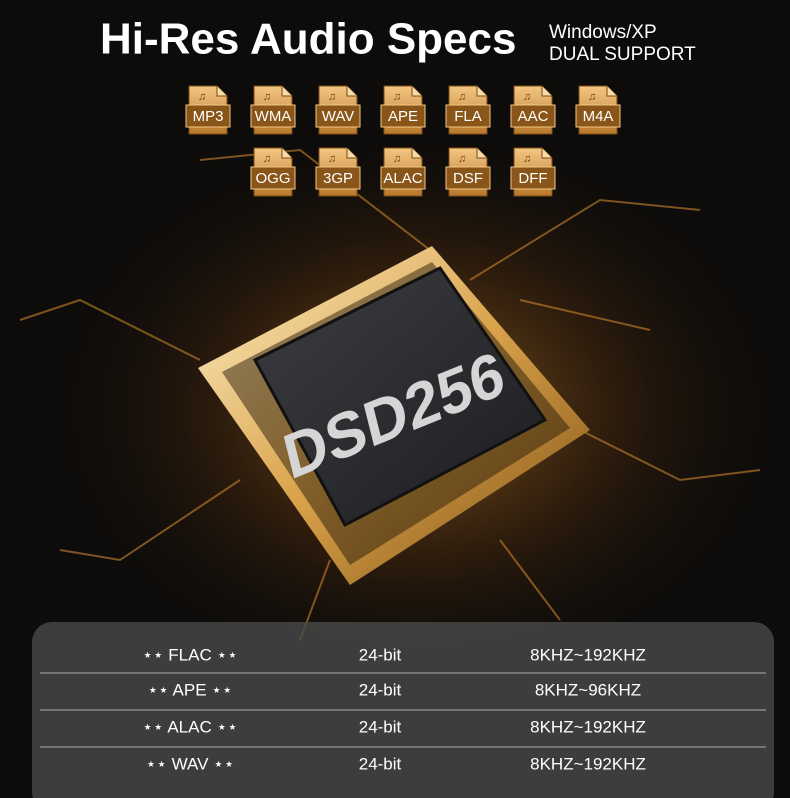 The image size is (790, 798). I want to click on format-icon: ♫ WAV, so click(338, 110).